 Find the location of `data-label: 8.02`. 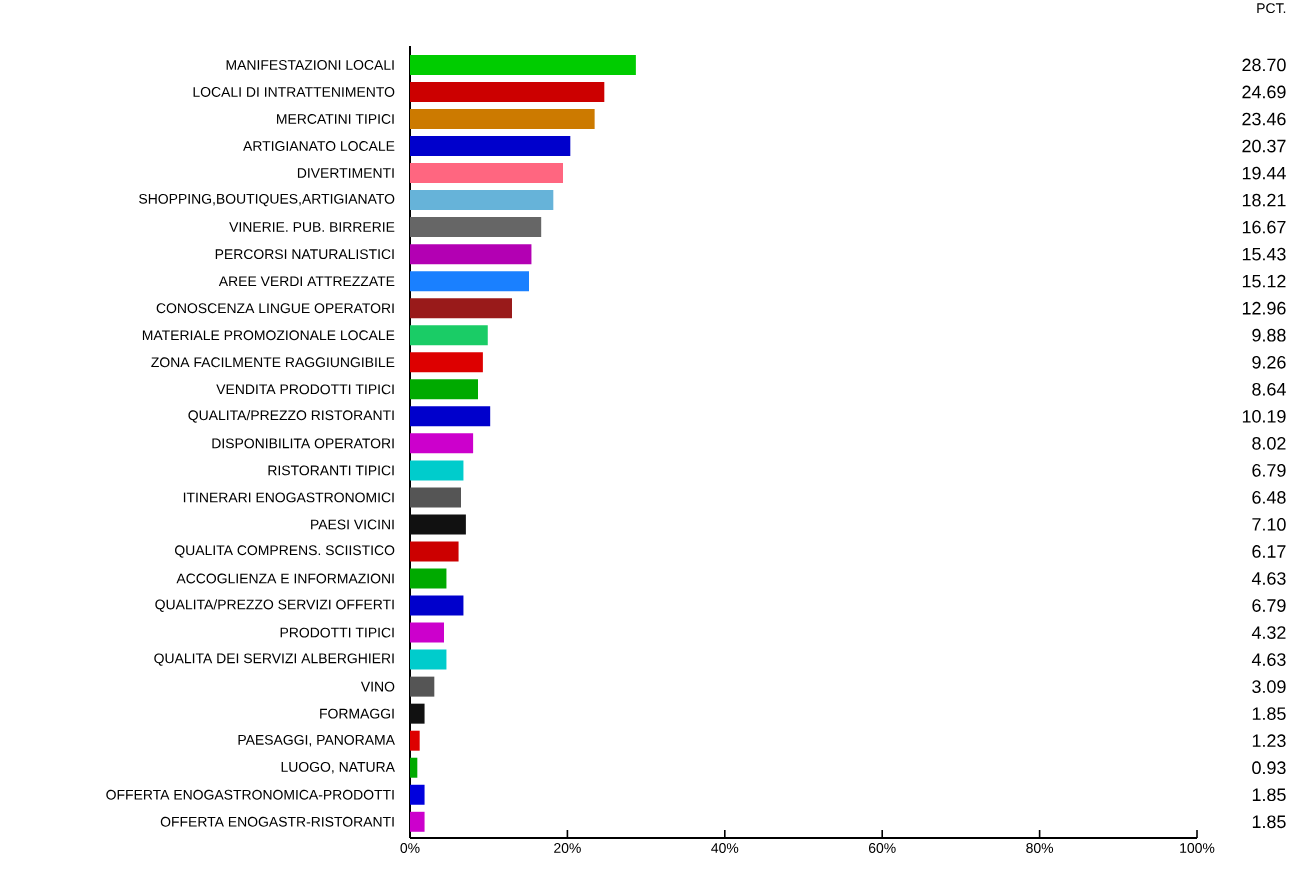

data-label: 8.02 is located at coordinates (1269, 443).